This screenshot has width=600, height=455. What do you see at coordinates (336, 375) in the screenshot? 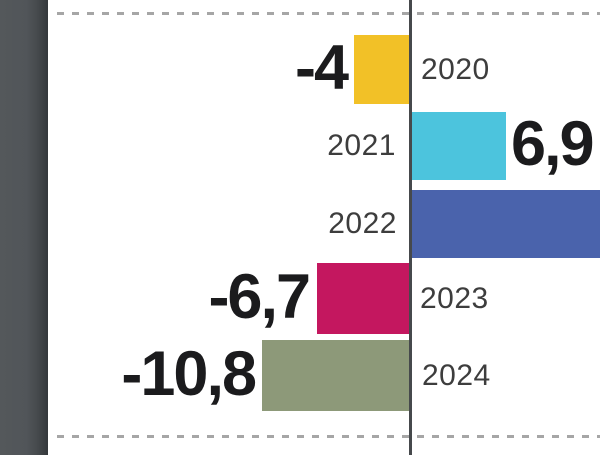
I see `bar-2024` at bounding box center [336, 375].